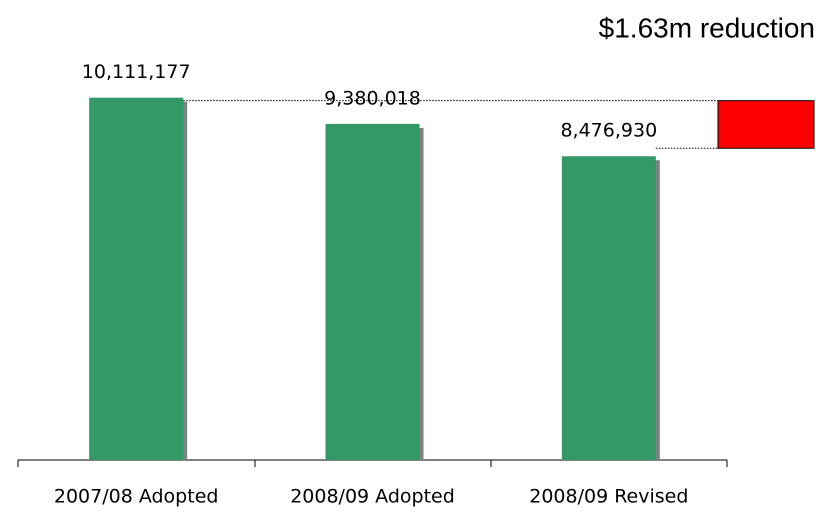  What do you see at coordinates (136, 72) in the screenshot?
I see `value-label: 10,111,177` at bounding box center [136, 72].